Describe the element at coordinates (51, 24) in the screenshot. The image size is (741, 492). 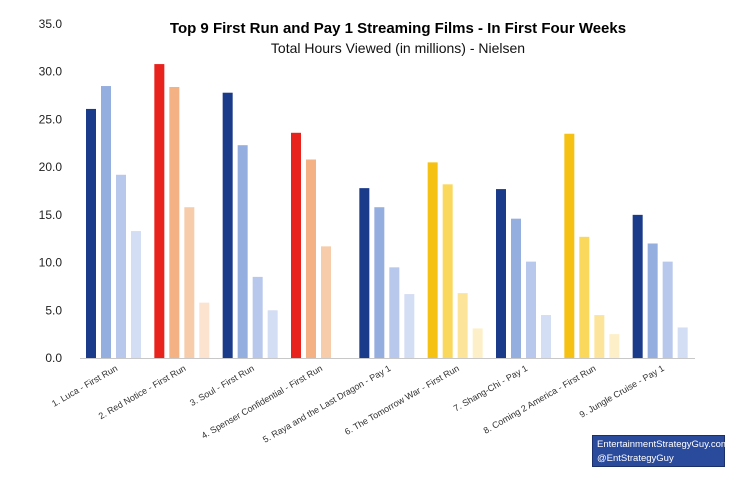
I see `y-tick-label: 35.0` at that location.